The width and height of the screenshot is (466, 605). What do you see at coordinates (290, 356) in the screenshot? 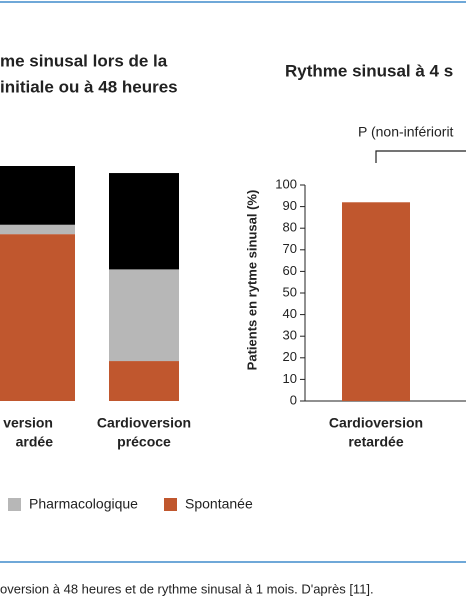
I see `y-tick-label: 20` at bounding box center [290, 356].